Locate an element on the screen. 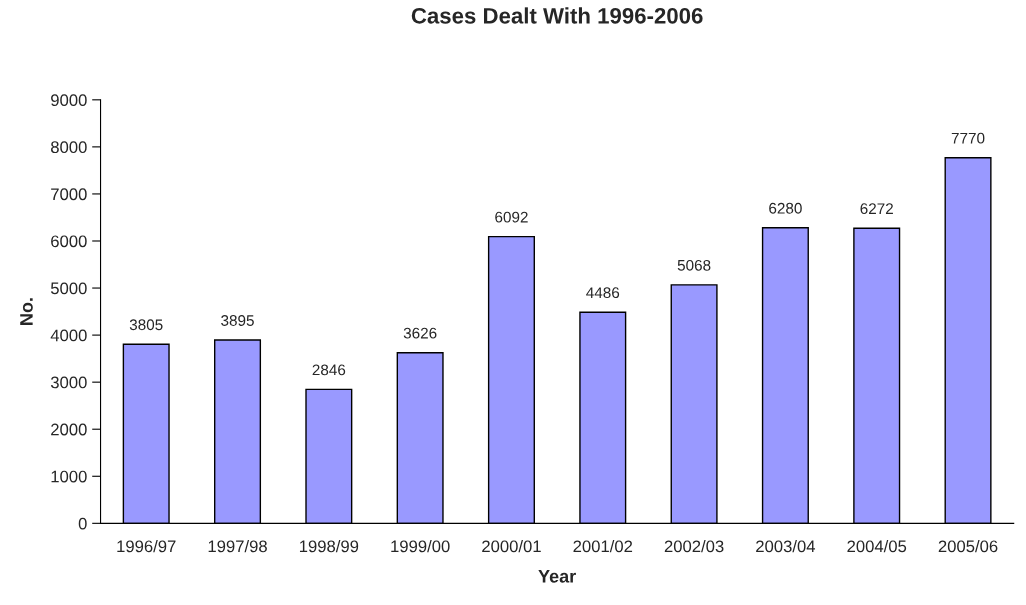 The height and width of the screenshot is (605, 1026). y-axis-title: No. is located at coordinates (26, 311).